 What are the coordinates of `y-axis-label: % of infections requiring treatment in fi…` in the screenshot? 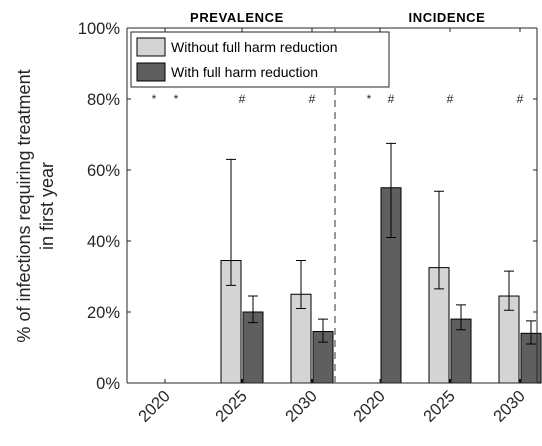 It's located at (35, 205).